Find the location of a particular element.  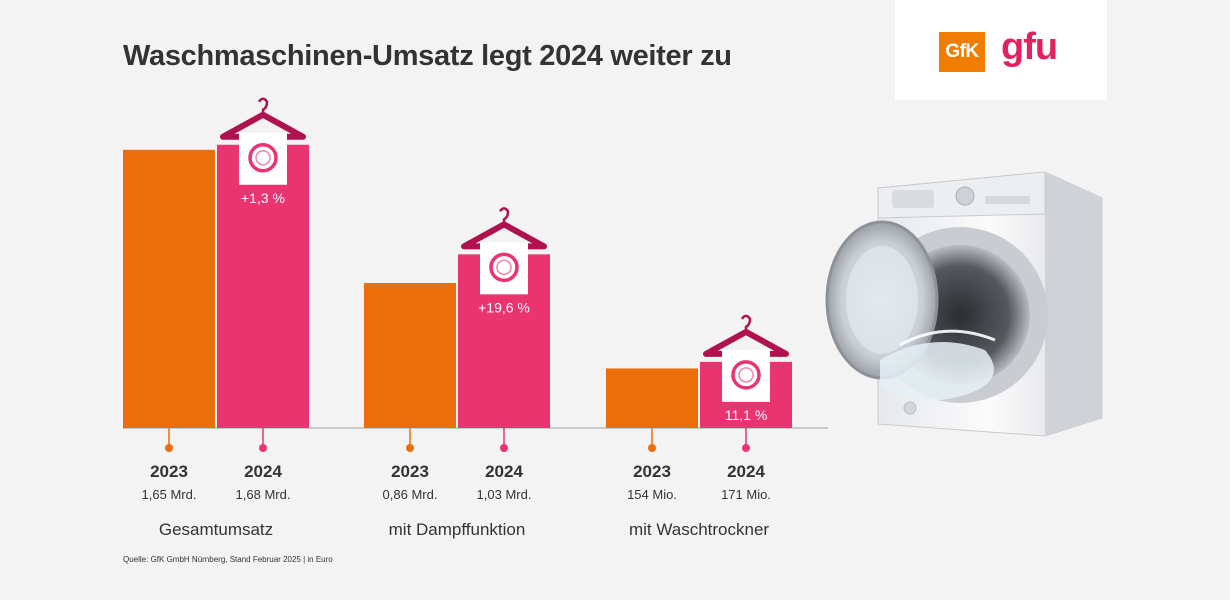

value-label-2024: 1,03 Mrd. is located at coordinates (504, 494).